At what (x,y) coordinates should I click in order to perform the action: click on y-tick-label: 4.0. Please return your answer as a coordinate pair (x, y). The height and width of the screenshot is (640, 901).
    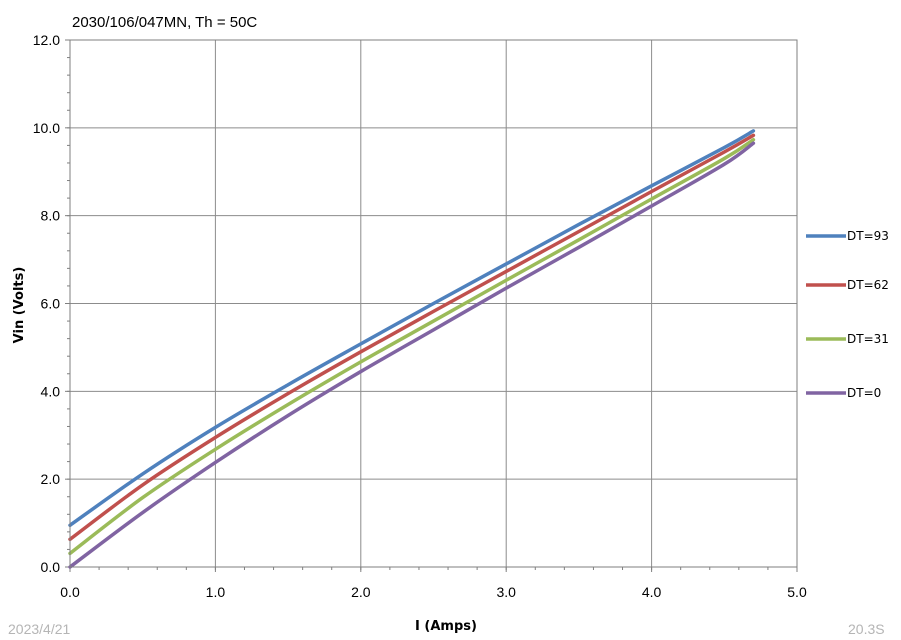
    Looking at the image, I should click on (51, 391).